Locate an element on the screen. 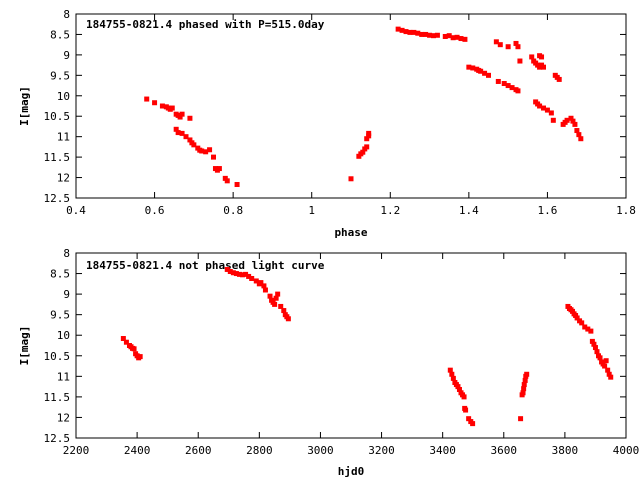 This screenshot has height=480, width=640. y-tick-label: 8.5 is located at coordinates (60, 274).